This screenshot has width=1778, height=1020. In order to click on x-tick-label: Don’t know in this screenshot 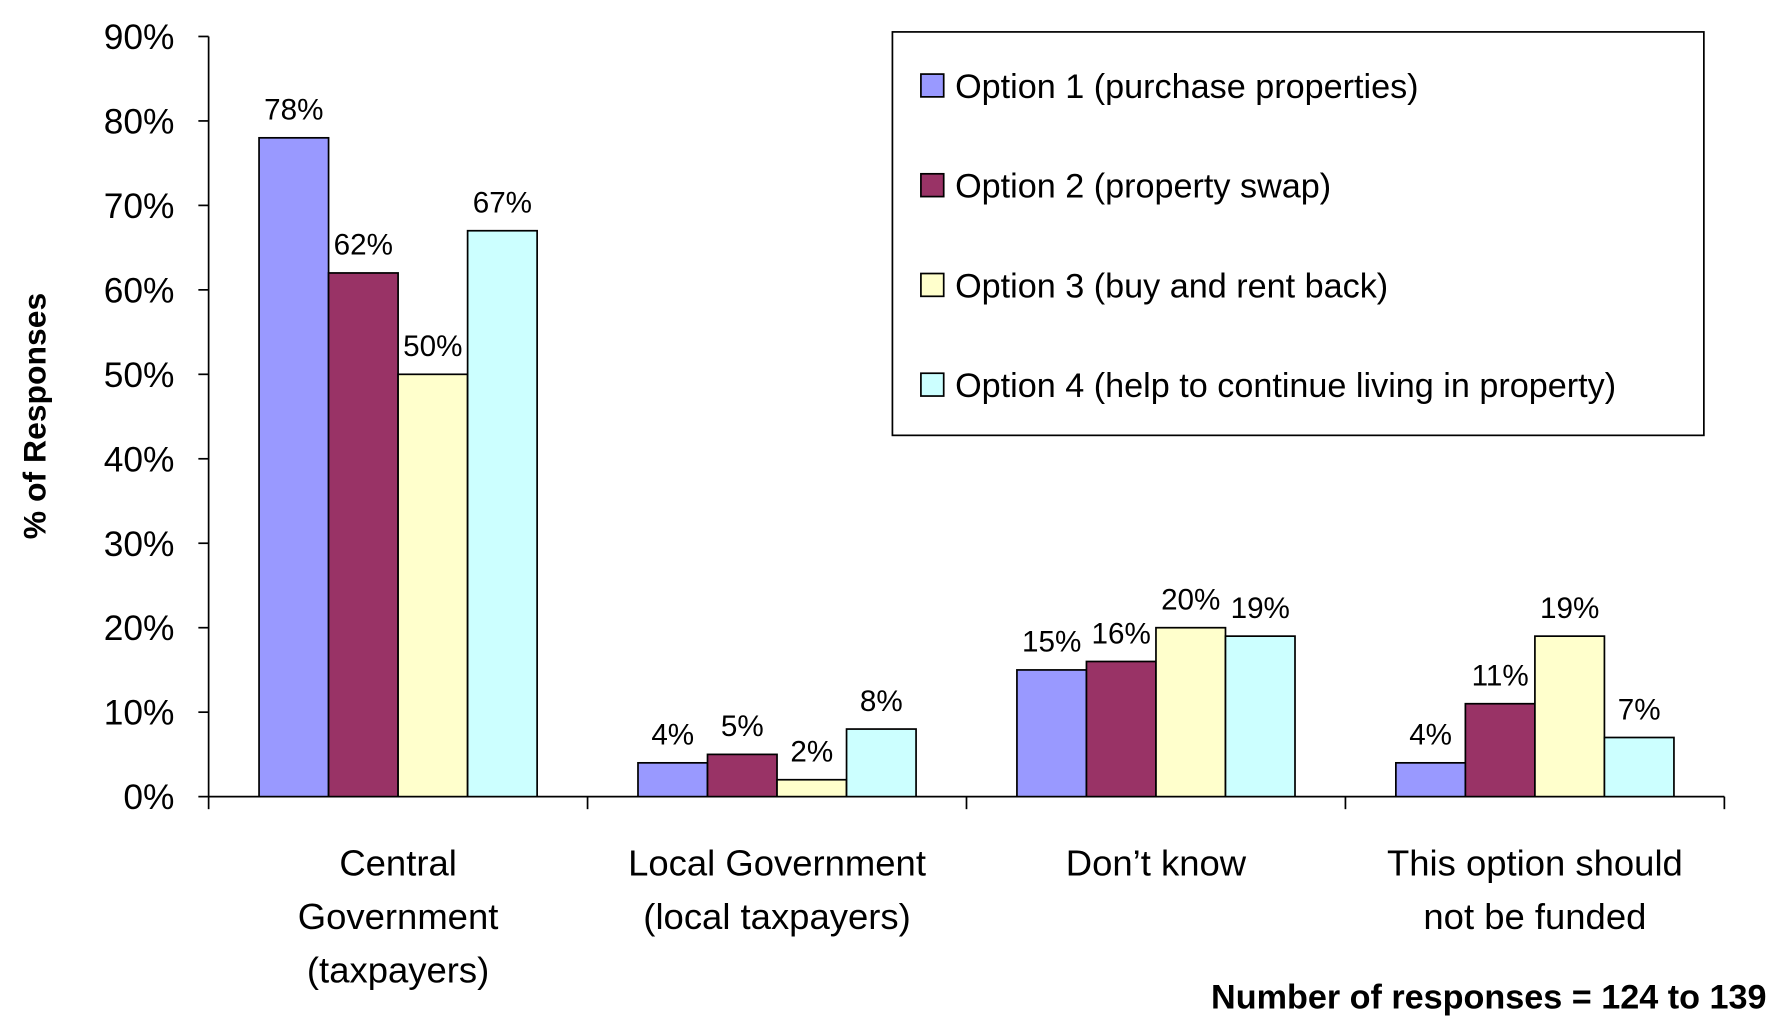, I will do `click(1156, 862)`.